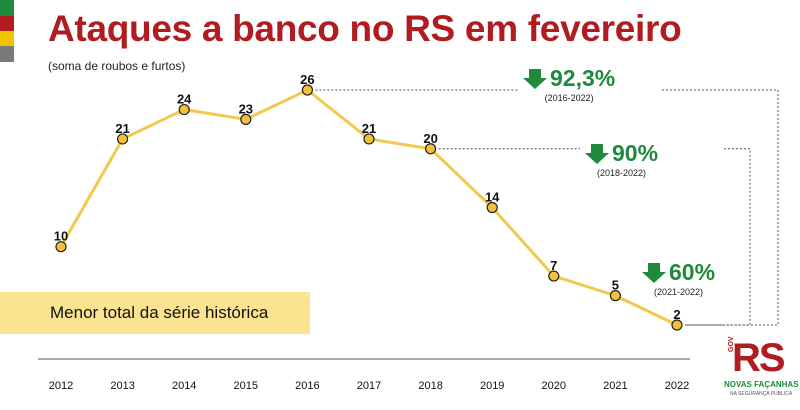 The width and height of the screenshot is (800, 410). Describe the element at coordinates (184, 386) in the screenshot. I see `x-tick-label-2014: 2014` at that location.